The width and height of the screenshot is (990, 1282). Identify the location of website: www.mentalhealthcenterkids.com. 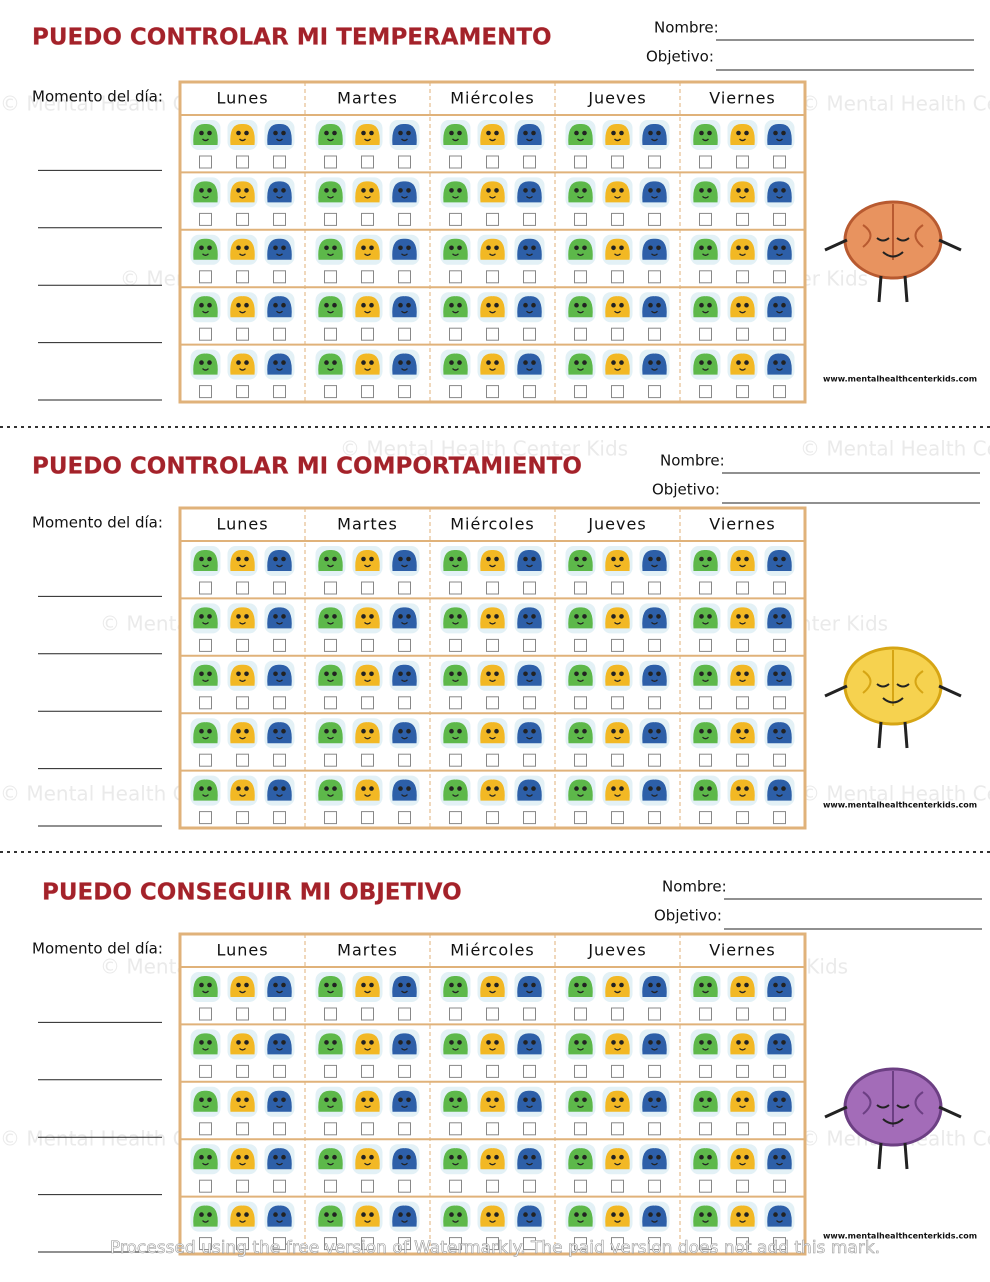
(900, 1236).